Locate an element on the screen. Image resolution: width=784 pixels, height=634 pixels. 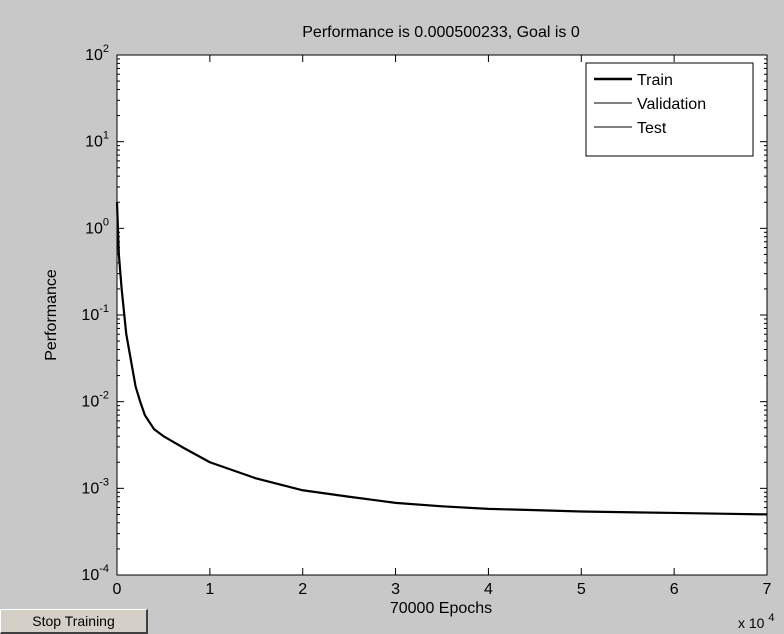
y-tick-label: 10⁻³ is located at coordinates (95, 486).